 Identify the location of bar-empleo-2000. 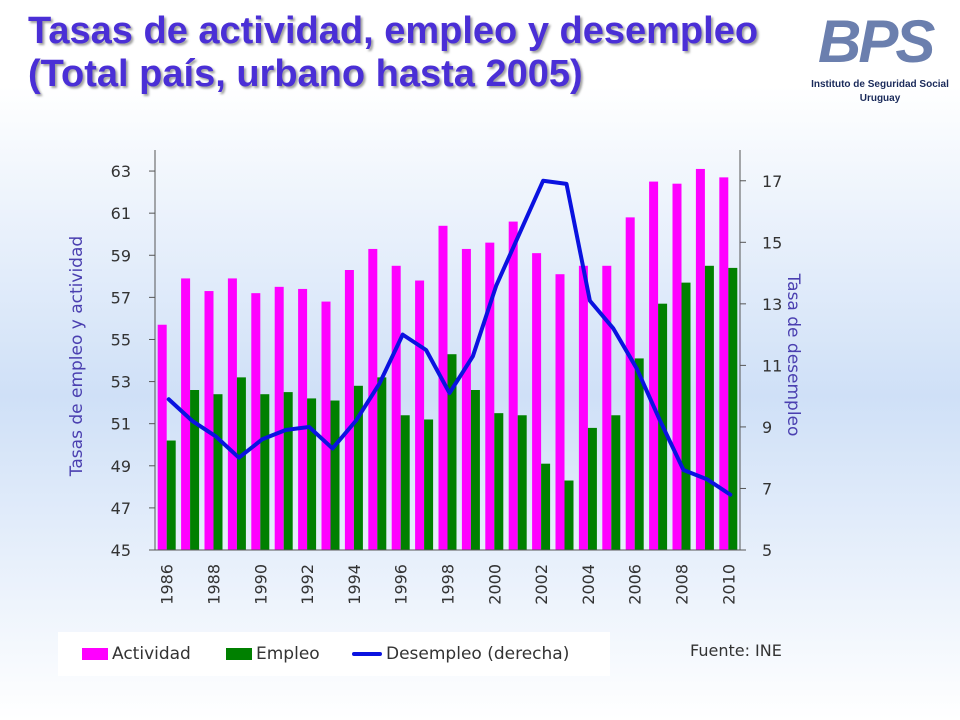
(499, 481).